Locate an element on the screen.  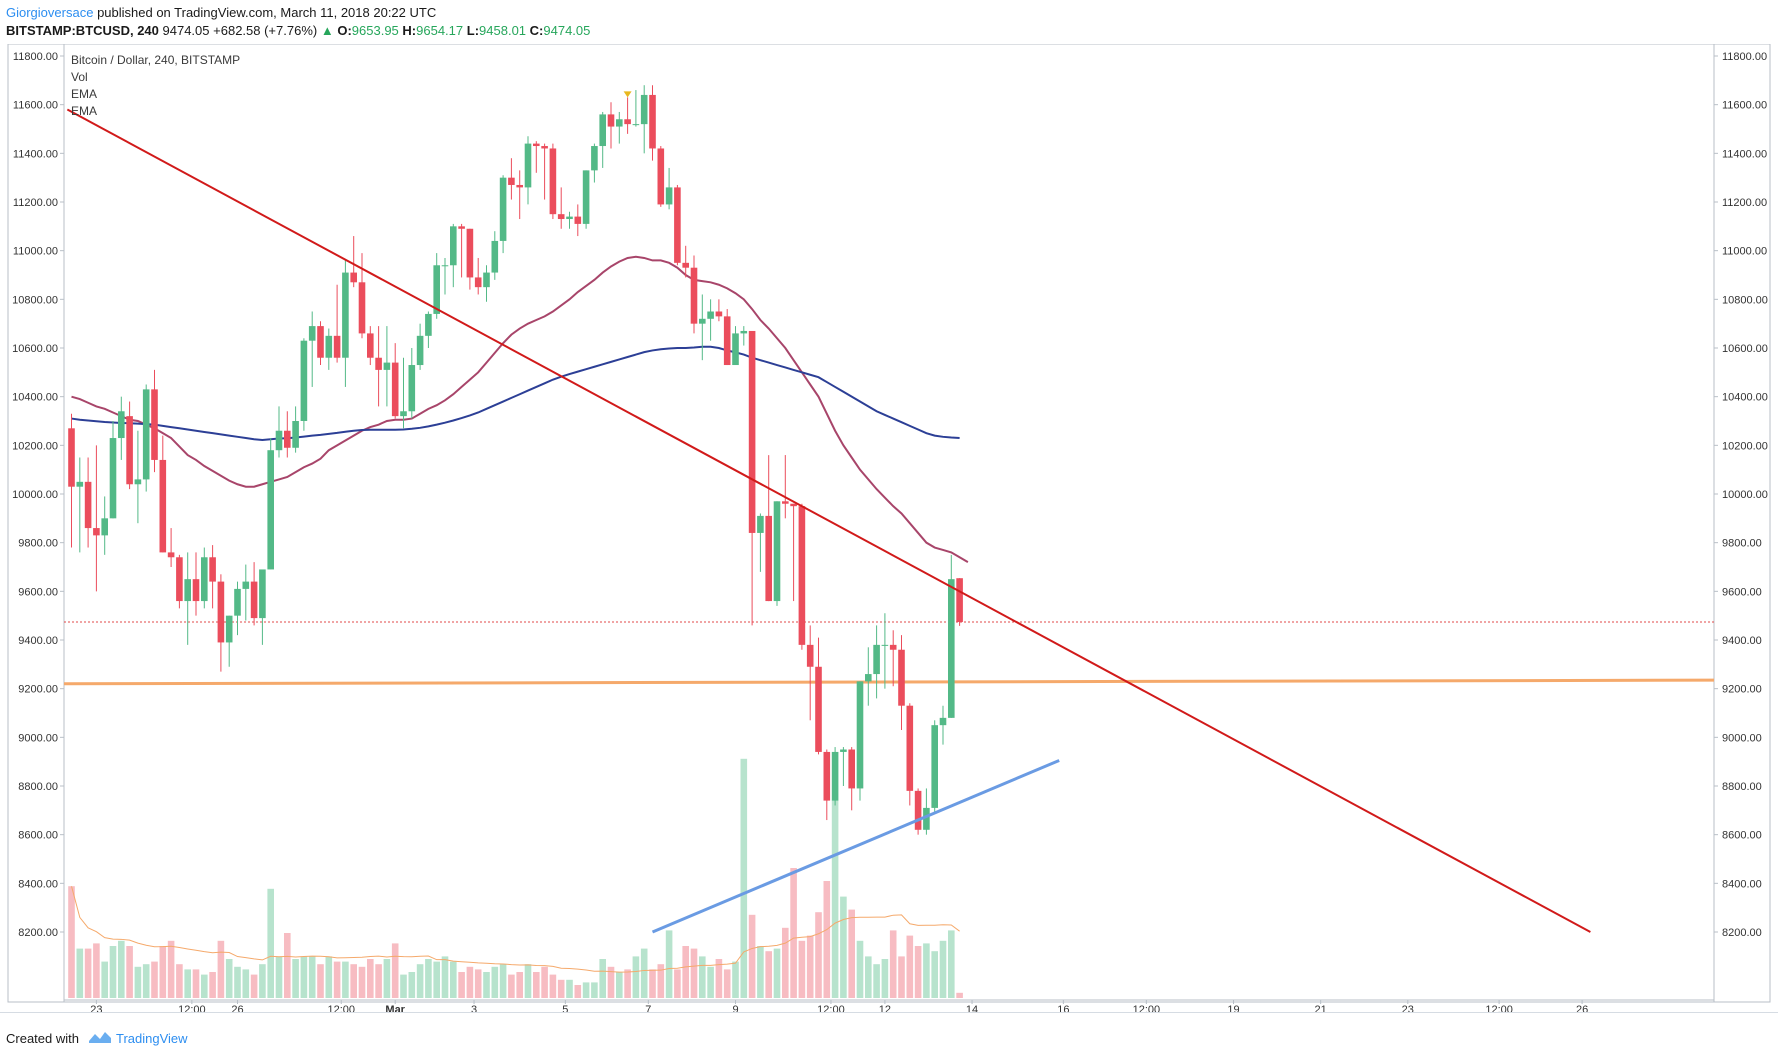
indicator-vol: Vol is located at coordinates (79, 77).